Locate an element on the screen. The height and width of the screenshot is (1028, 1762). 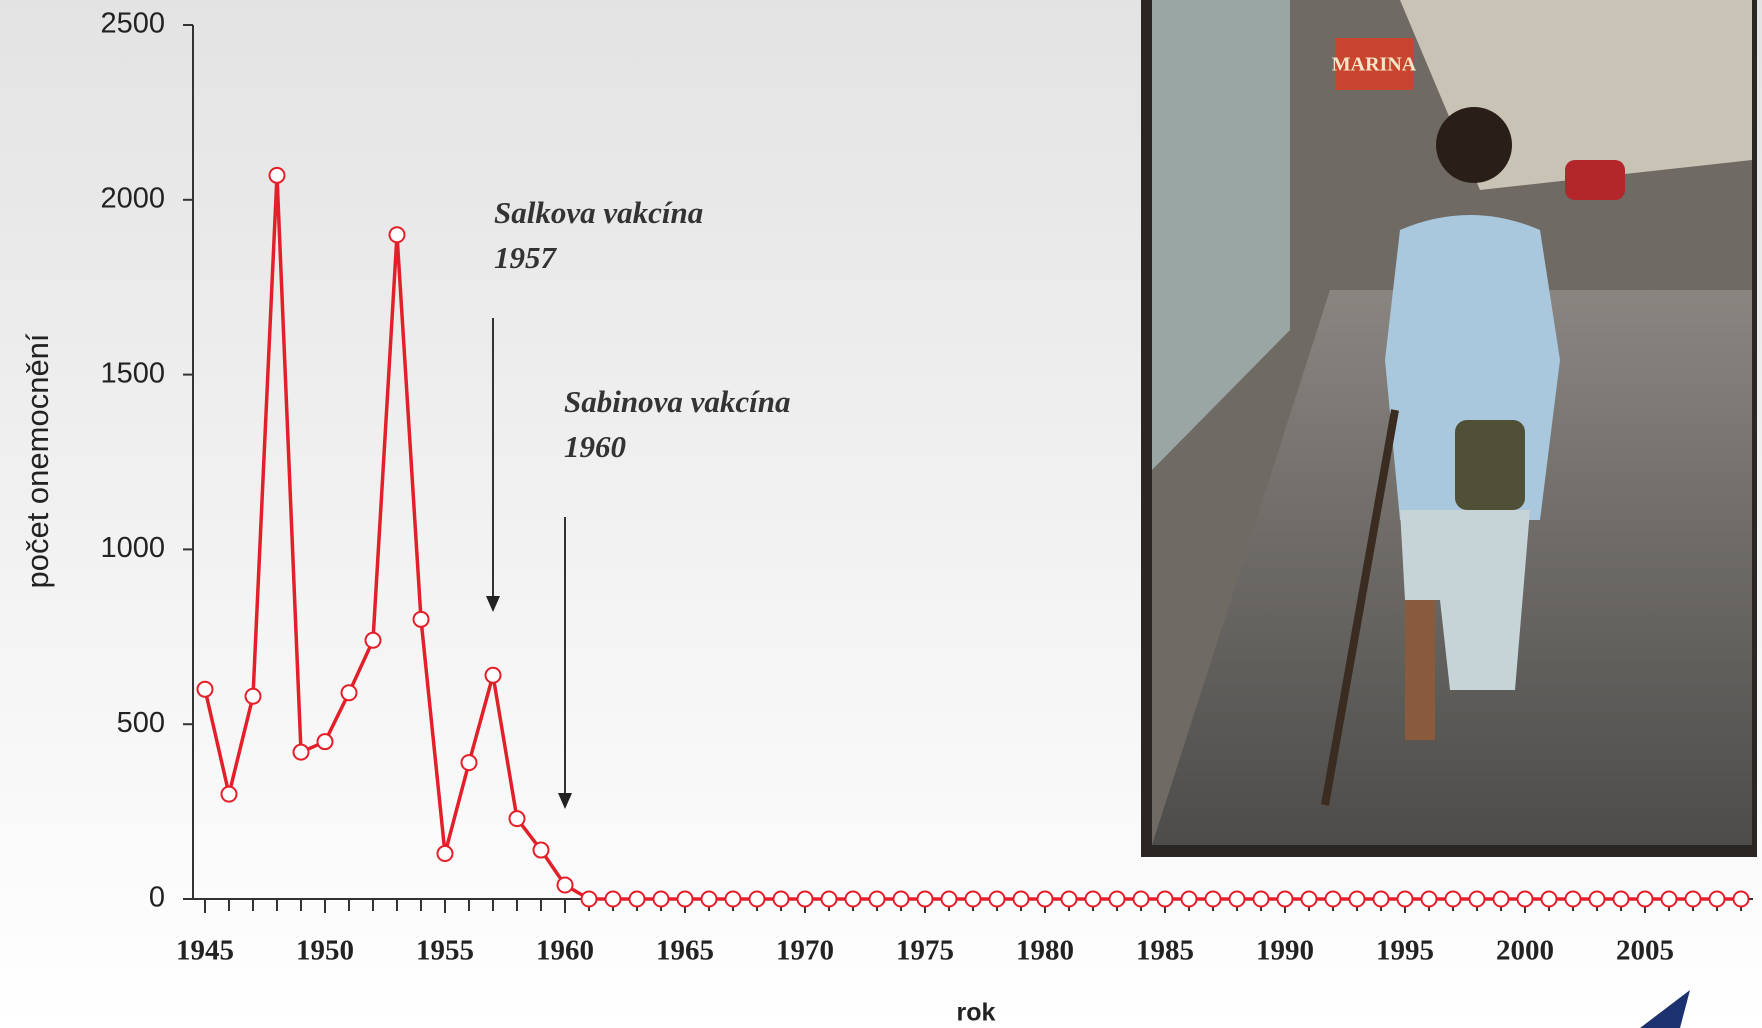
x-tick-label: 1975 is located at coordinates (925, 951).